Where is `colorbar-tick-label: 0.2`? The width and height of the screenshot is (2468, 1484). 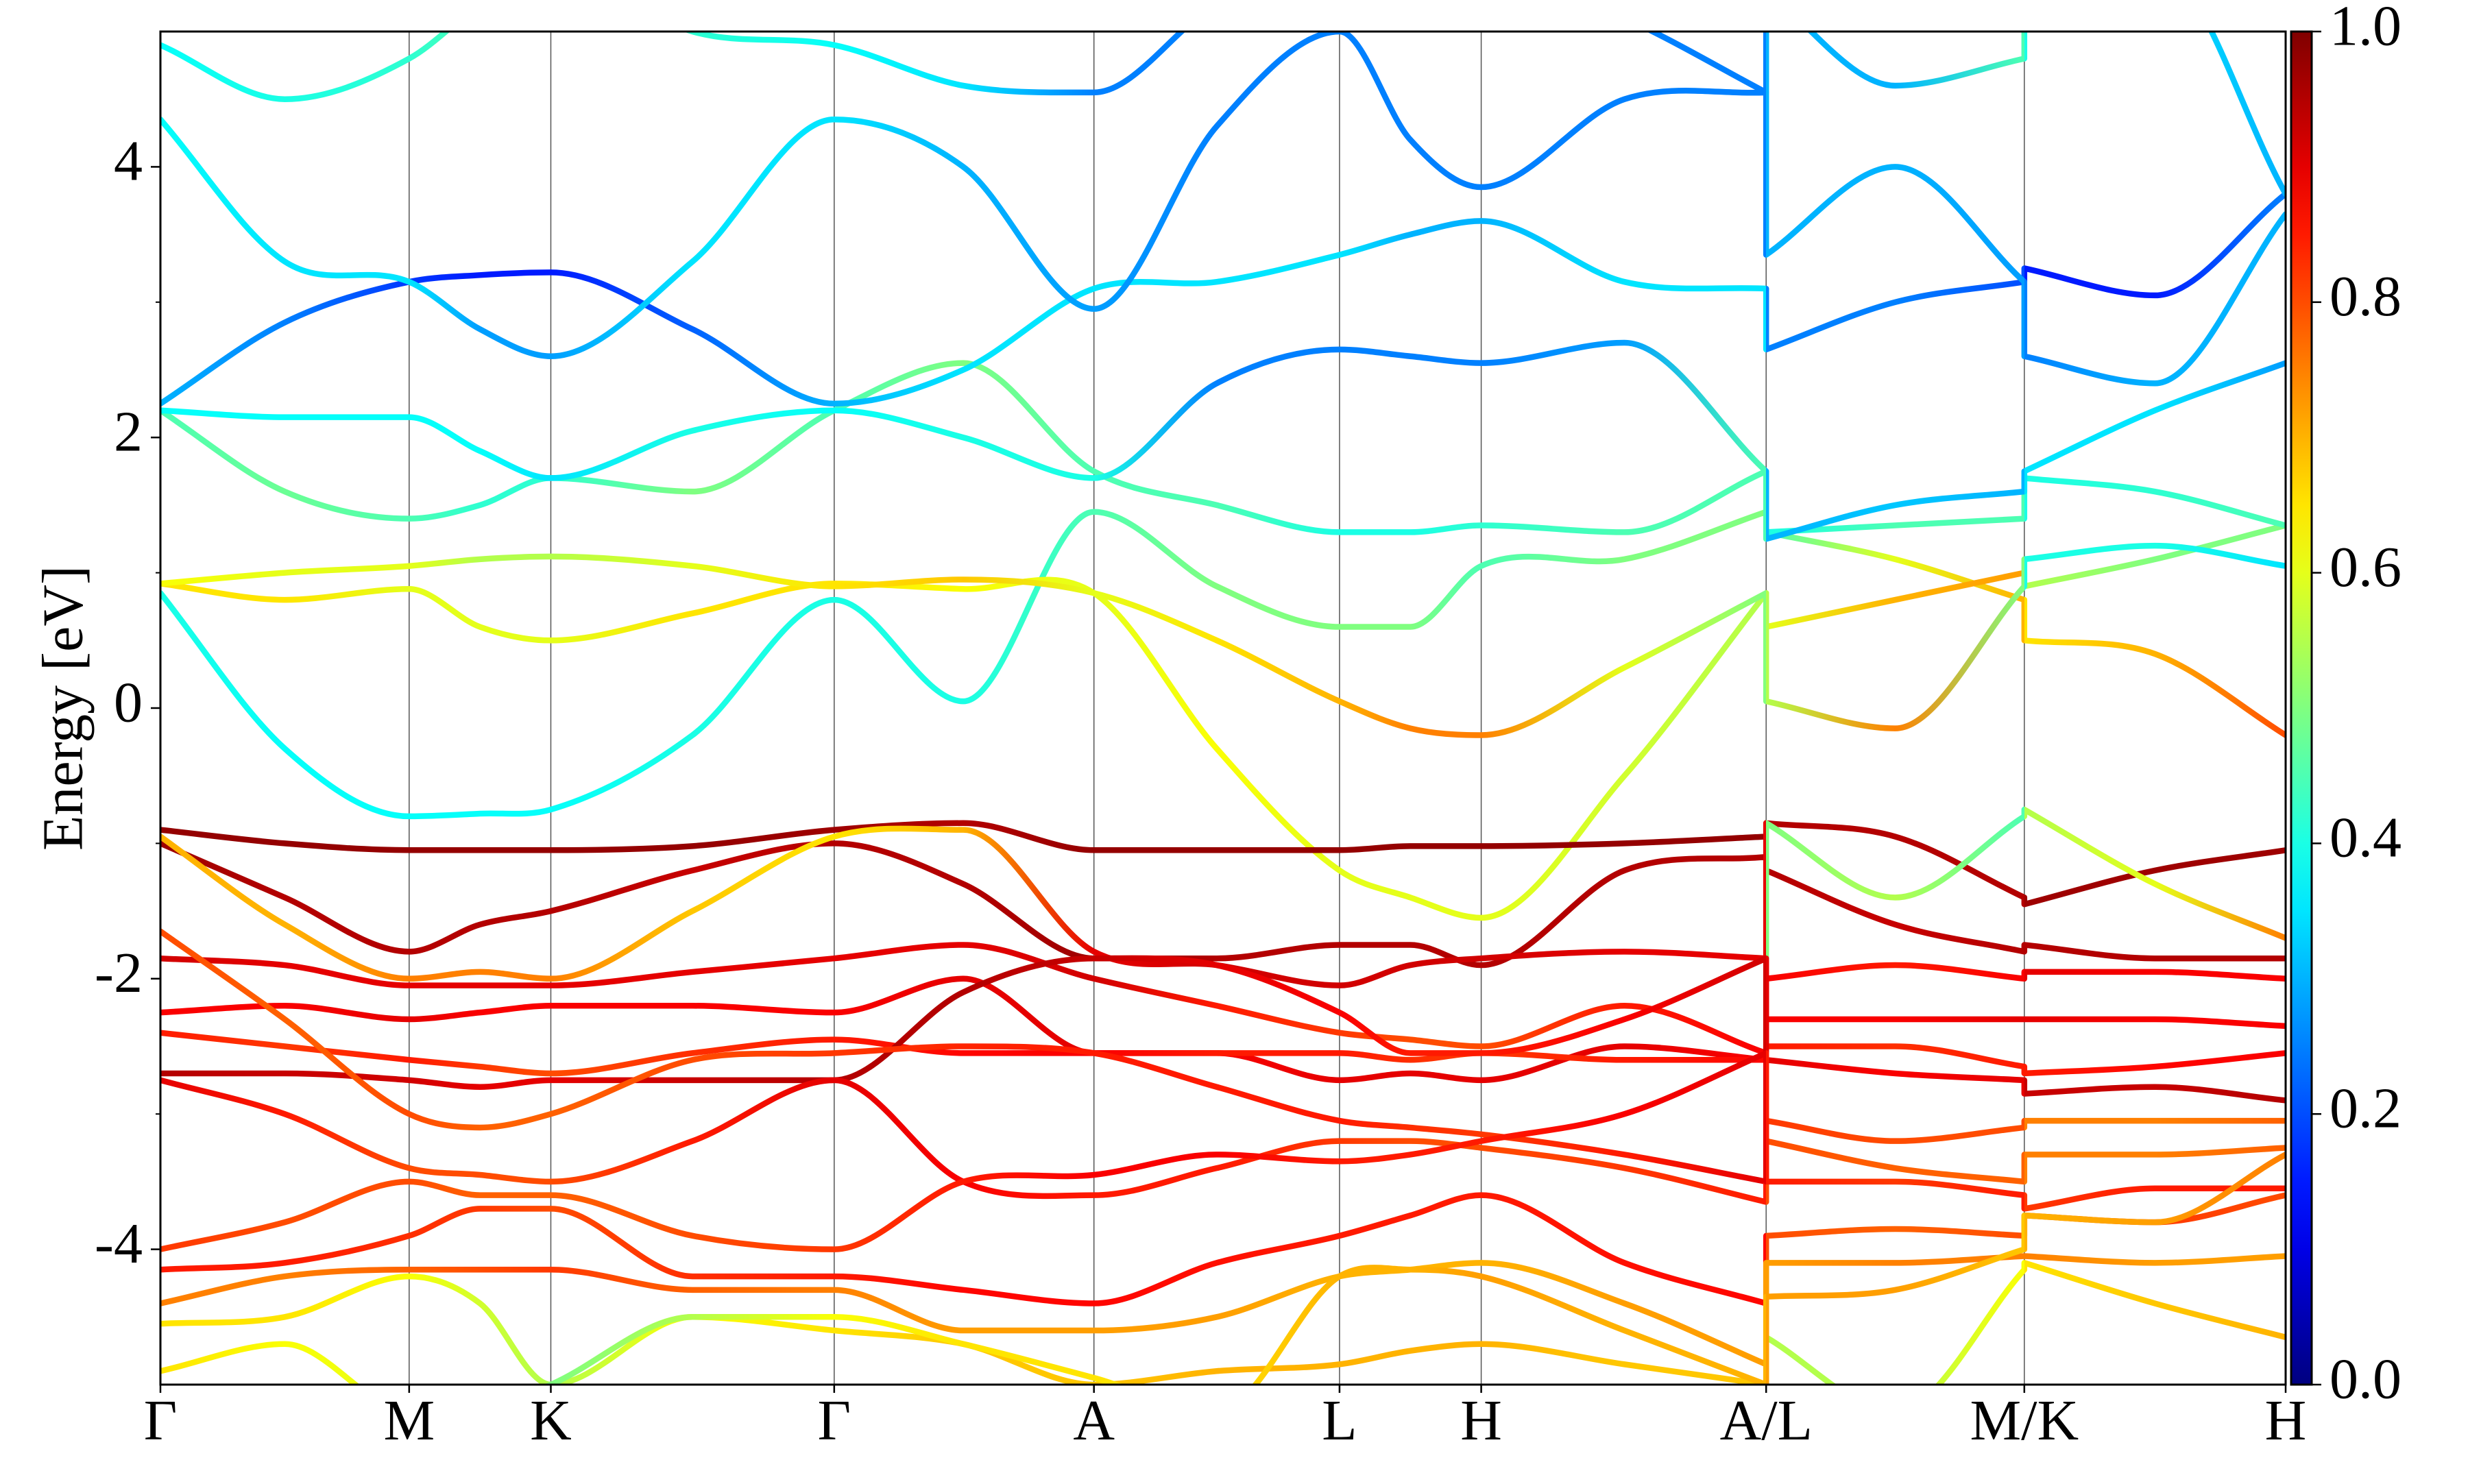
colorbar-tick-label: 0.2 is located at coordinates (2366, 1108).